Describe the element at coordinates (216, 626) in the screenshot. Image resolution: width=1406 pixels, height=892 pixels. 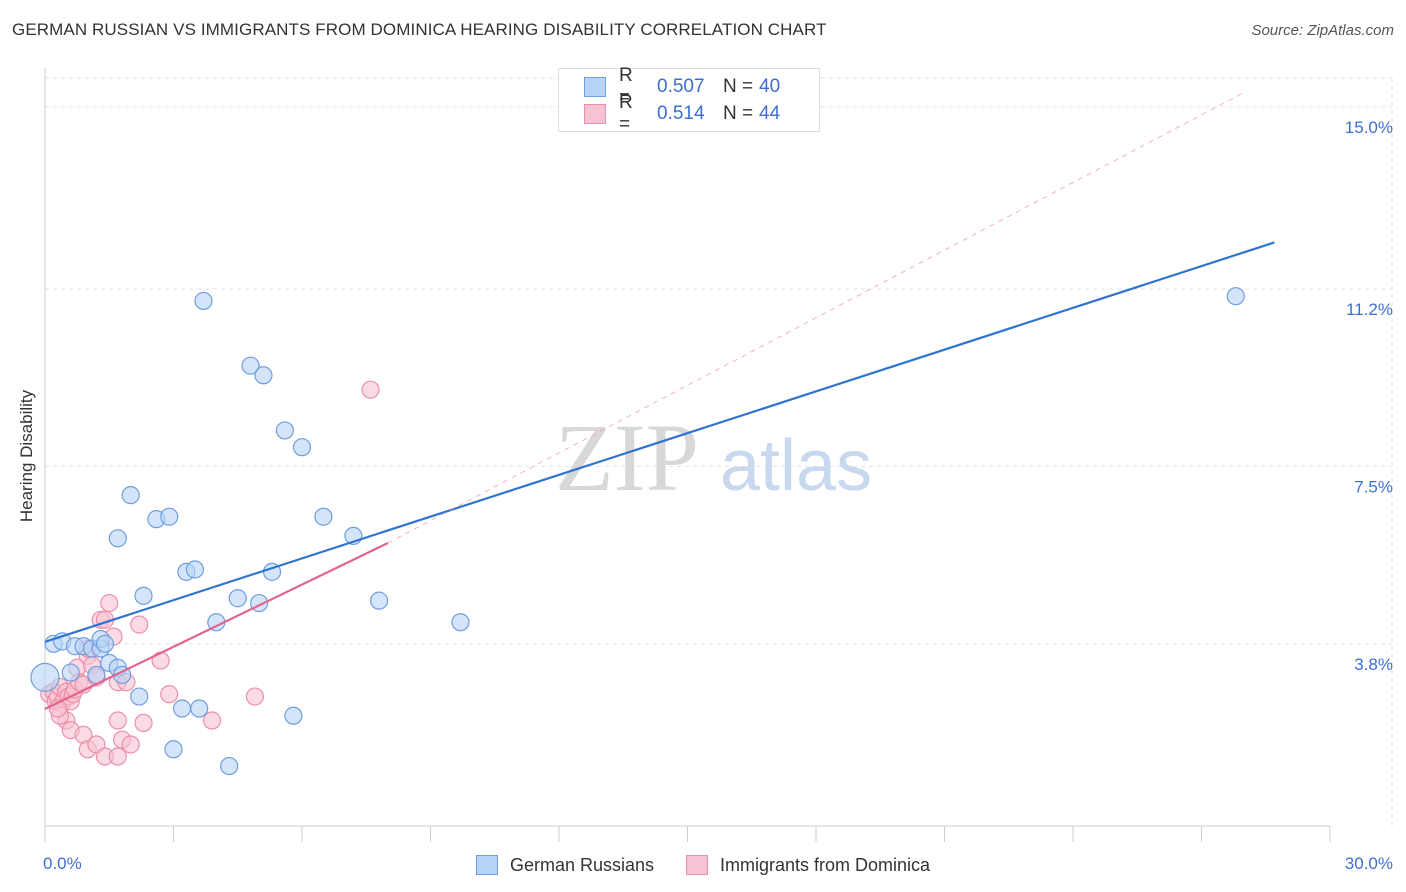
I see `dominica-trend-line` at that location.